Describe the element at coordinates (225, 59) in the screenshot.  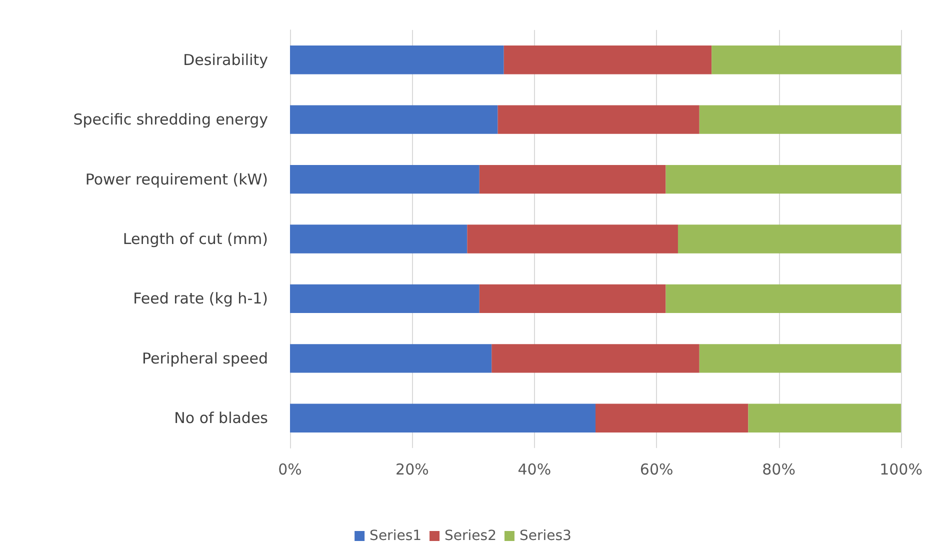
I see `y-tick-label: Desirability` at that location.